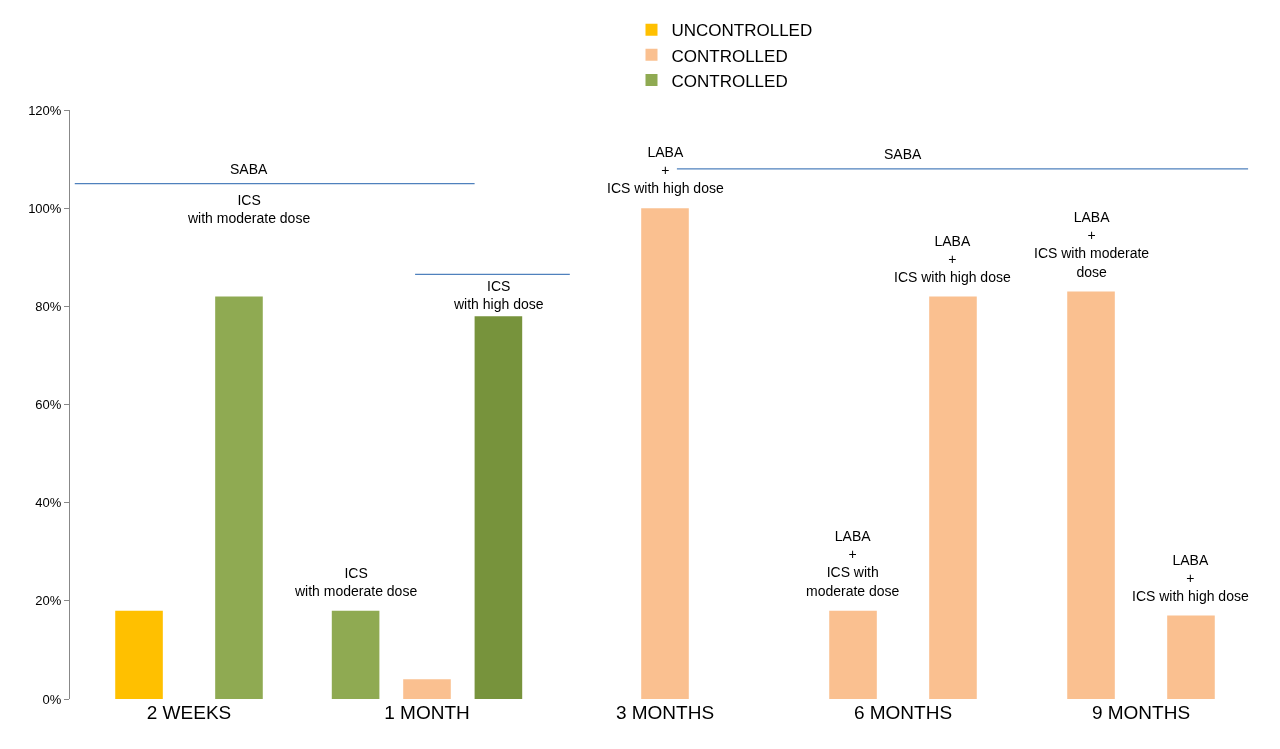 This screenshot has width=1280, height=749. I want to click on y-tick-label: 100%, so click(45, 208).